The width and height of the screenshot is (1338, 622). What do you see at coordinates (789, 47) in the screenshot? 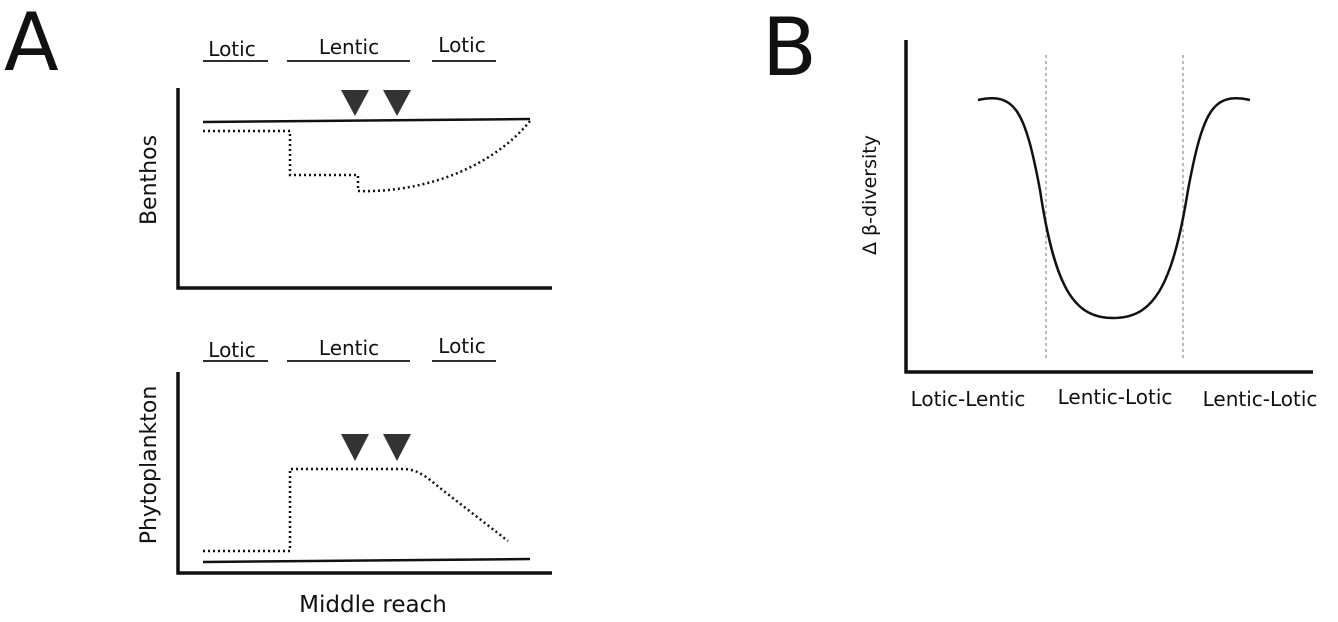
I see `panel-label: B` at bounding box center [789, 47].